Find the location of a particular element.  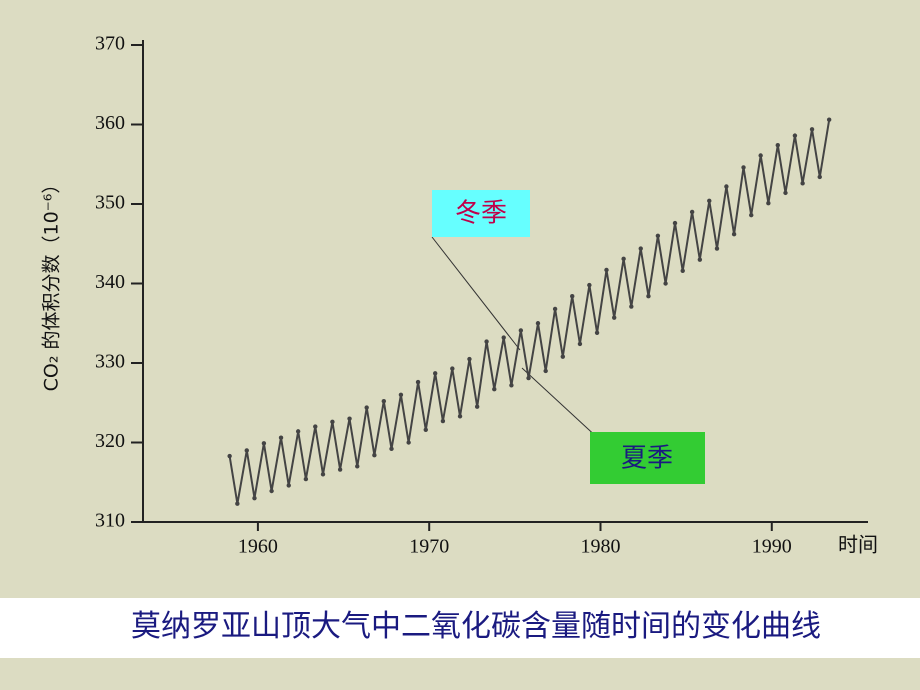

y-tick-label: 340 is located at coordinates (110, 282).